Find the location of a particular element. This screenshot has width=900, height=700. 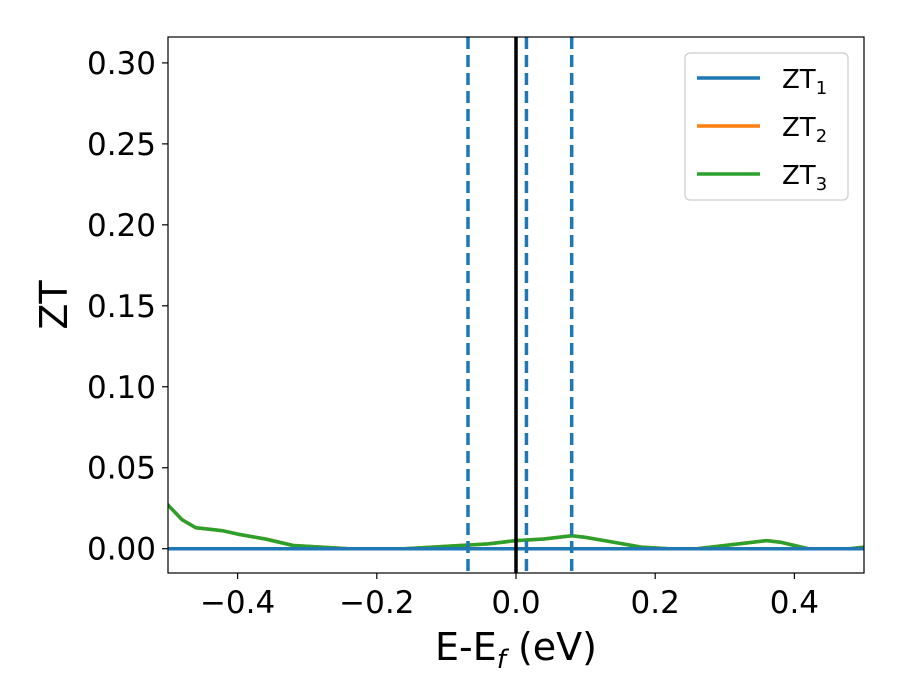

x-axis: −0.4 −0.2 0.0 0.2 0.4 is located at coordinates (509, 597).